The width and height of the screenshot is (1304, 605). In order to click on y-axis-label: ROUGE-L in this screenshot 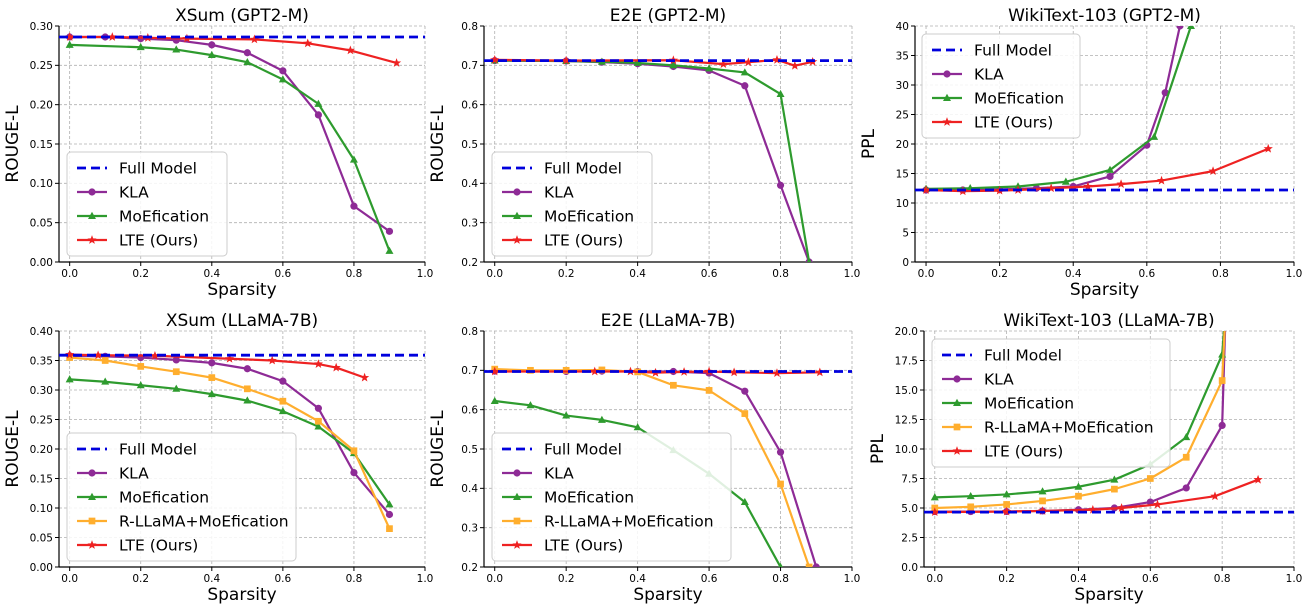, I will do `click(13, 449)`.